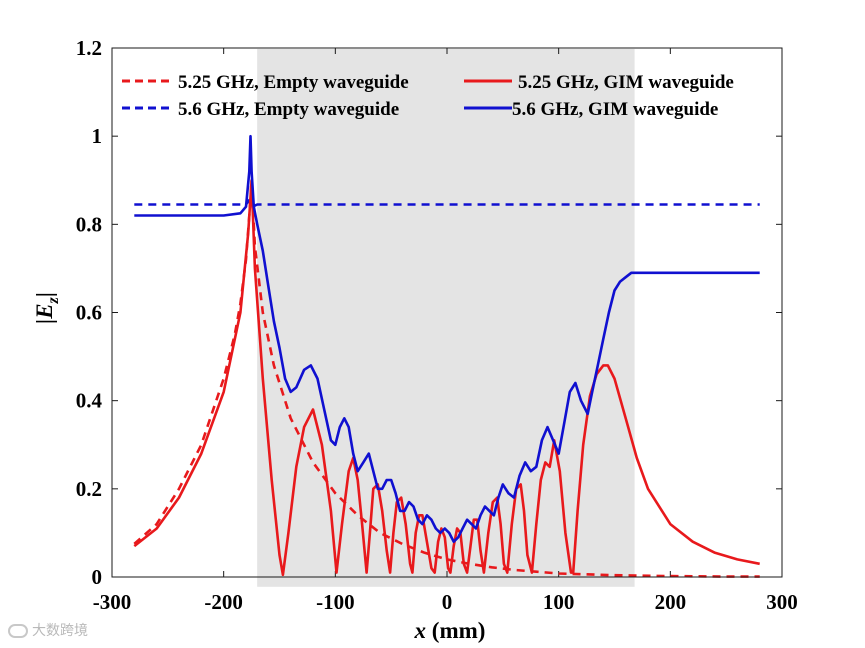  What do you see at coordinates (626, 82) in the screenshot?
I see `legend-label-525-gim: 5.25 GHz, GIM waveguide` at bounding box center [626, 82].